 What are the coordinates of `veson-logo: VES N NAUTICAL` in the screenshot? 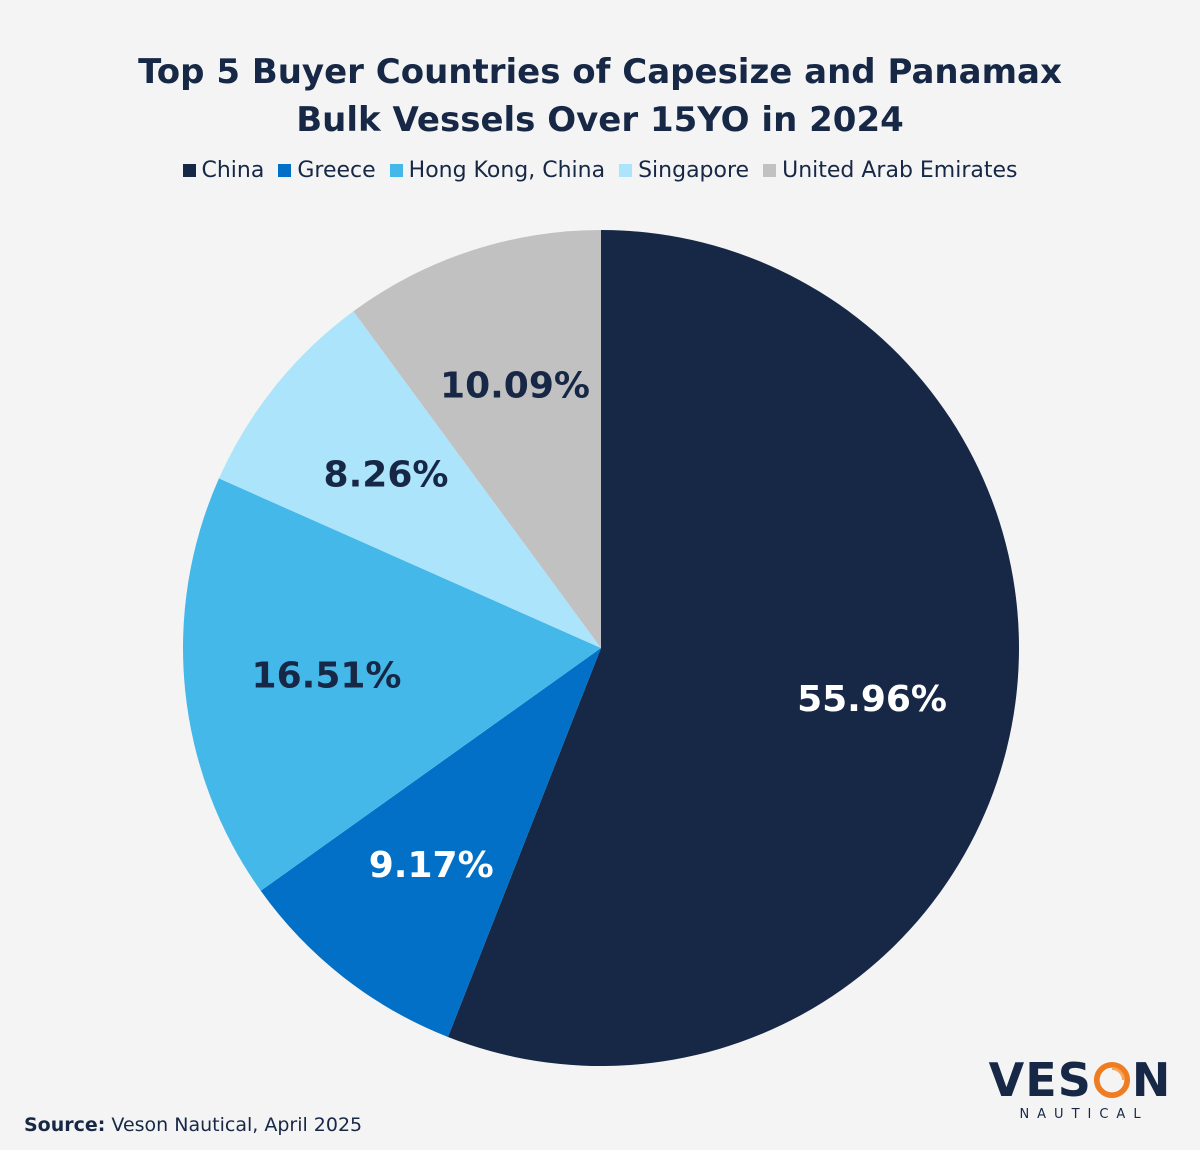 It's located at (1080, 1088).